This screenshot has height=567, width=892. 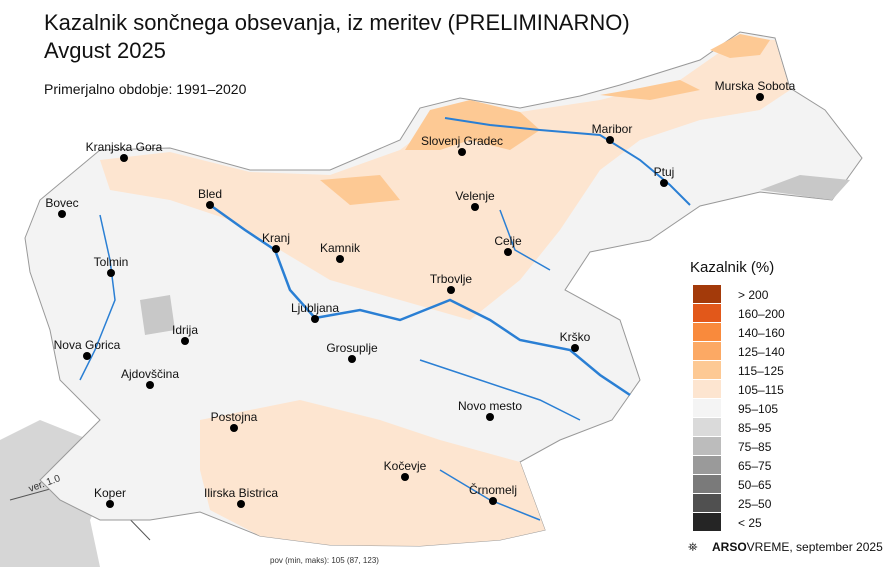 What do you see at coordinates (324, 560) in the screenshot?
I see `stats: pov (min, maks): 105 (87, 123)` at bounding box center [324, 560].